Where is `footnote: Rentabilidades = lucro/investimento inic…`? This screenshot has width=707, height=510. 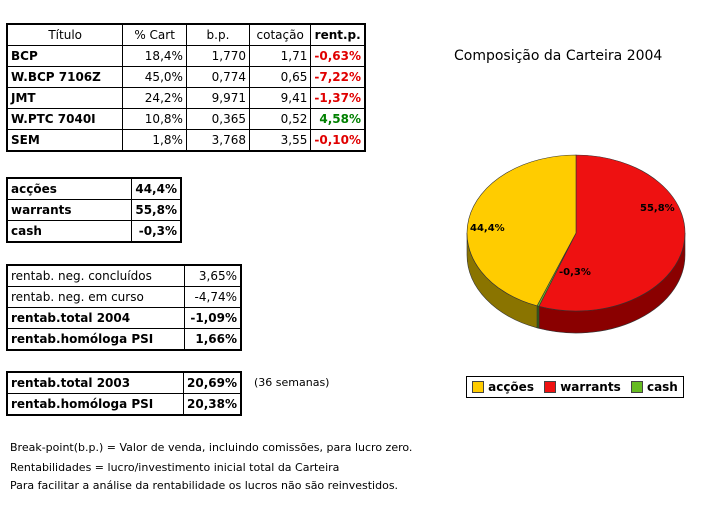
footnote: Rentabilidades = lucro/investimento inic… is located at coordinates (175, 467).